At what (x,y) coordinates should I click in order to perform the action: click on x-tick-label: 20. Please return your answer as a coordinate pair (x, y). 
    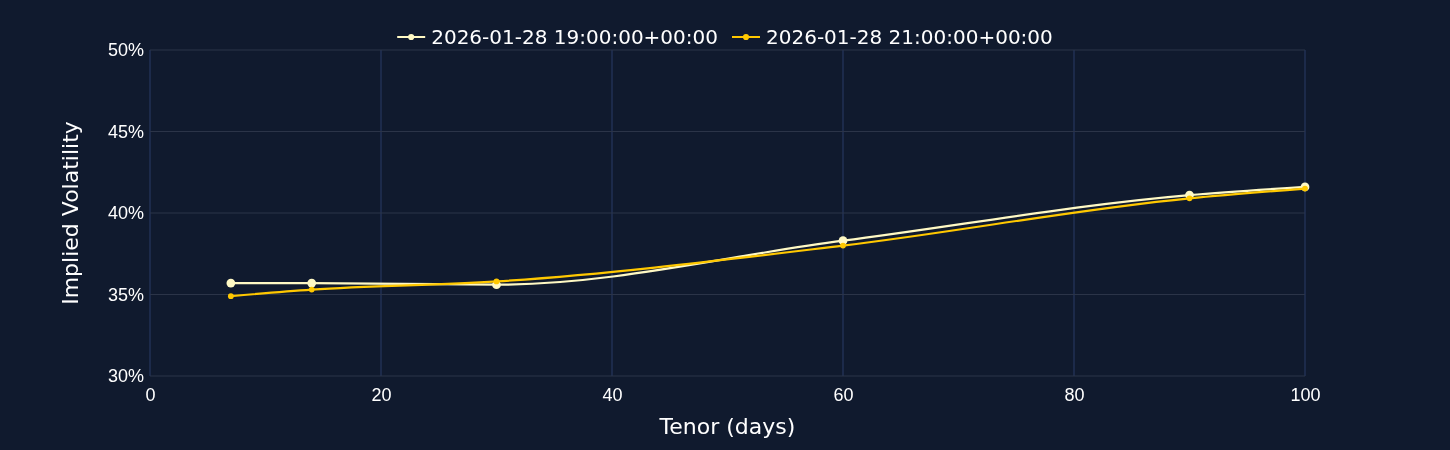
    Looking at the image, I should click on (381, 394).